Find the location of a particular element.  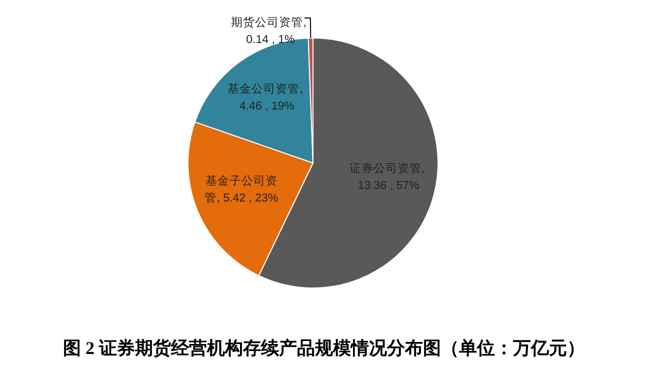

text: 图 2 证券期货经营机构存续产品规模情况分布图（单位：万亿元） is located at coordinates (324, 348).